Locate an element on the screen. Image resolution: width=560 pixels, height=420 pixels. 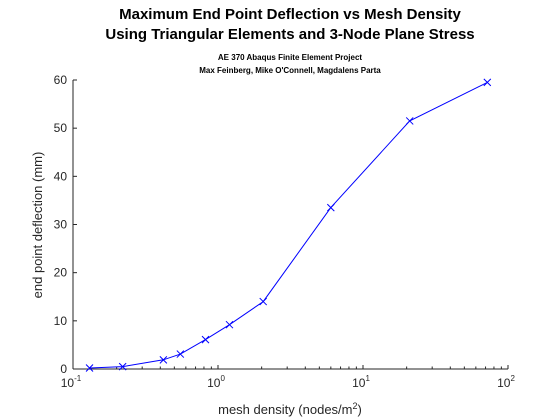
x-tick-label: 10² is located at coordinates (506, 382).